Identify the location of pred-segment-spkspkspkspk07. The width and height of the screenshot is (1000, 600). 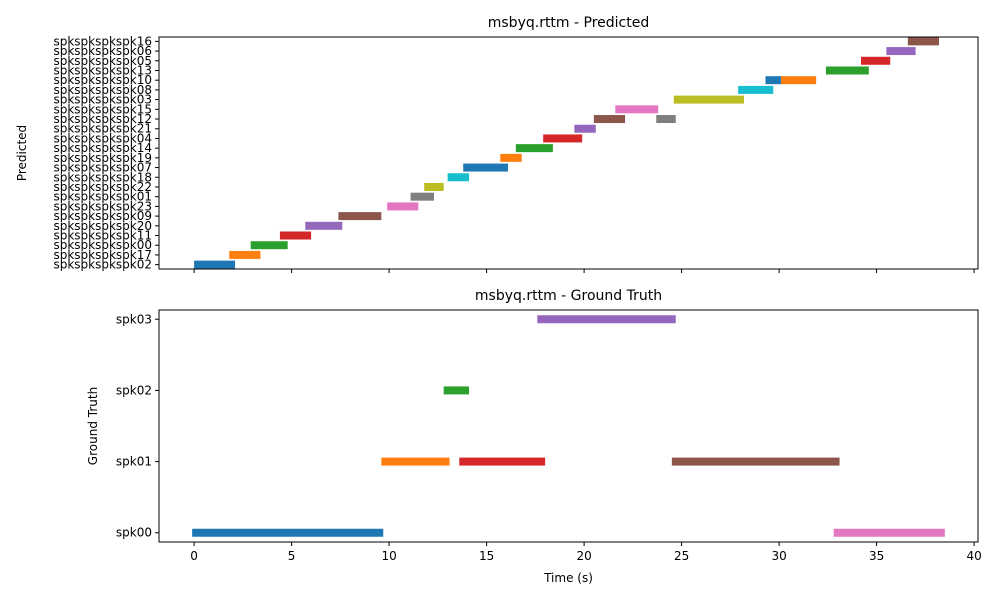
(486, 167).